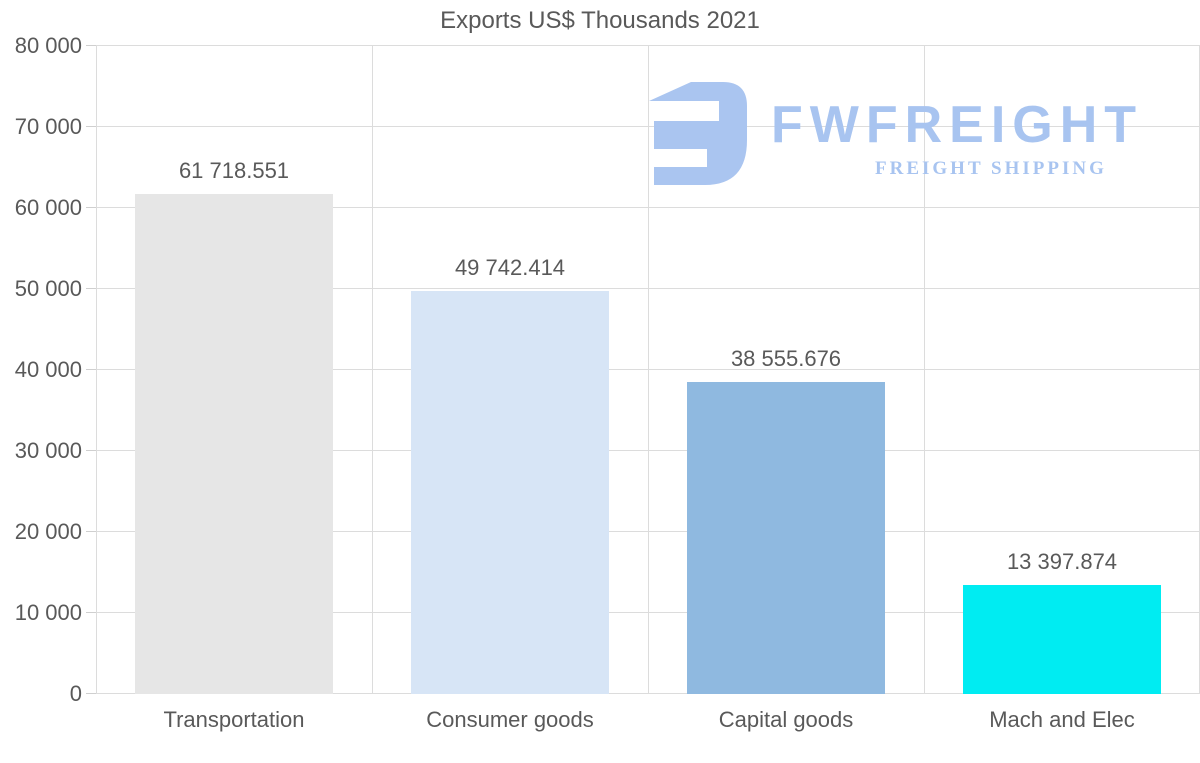 This screenshot has width=1200, height=763. I want to click on y-tick-label: 60 000, so click(48, 207).